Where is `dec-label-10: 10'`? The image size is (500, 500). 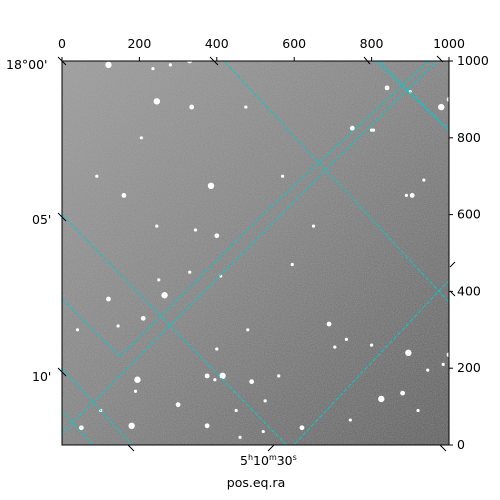 dec-label-10: 10' is located at coordinates (41, 376).